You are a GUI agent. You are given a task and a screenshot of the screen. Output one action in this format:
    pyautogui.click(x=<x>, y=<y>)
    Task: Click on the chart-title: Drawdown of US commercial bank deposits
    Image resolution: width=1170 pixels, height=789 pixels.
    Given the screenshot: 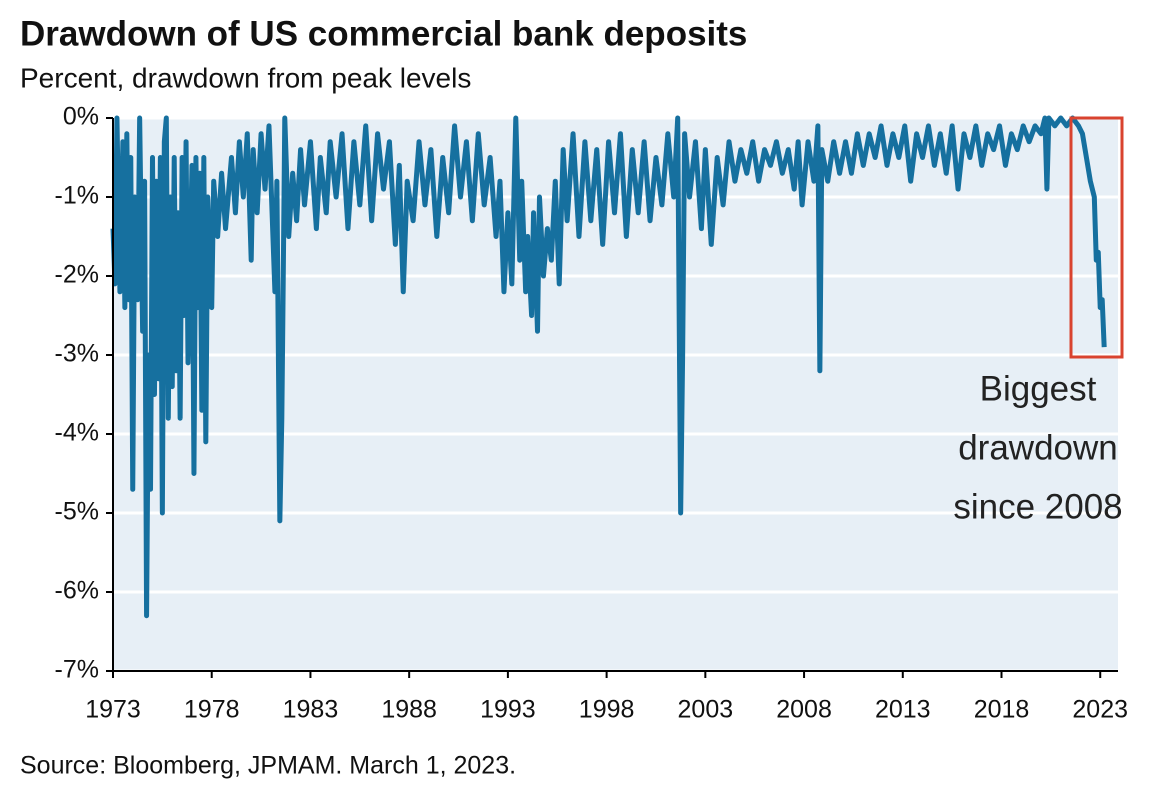 What is the action you would take?
    pyautogui.click(x=383, y=33)
    